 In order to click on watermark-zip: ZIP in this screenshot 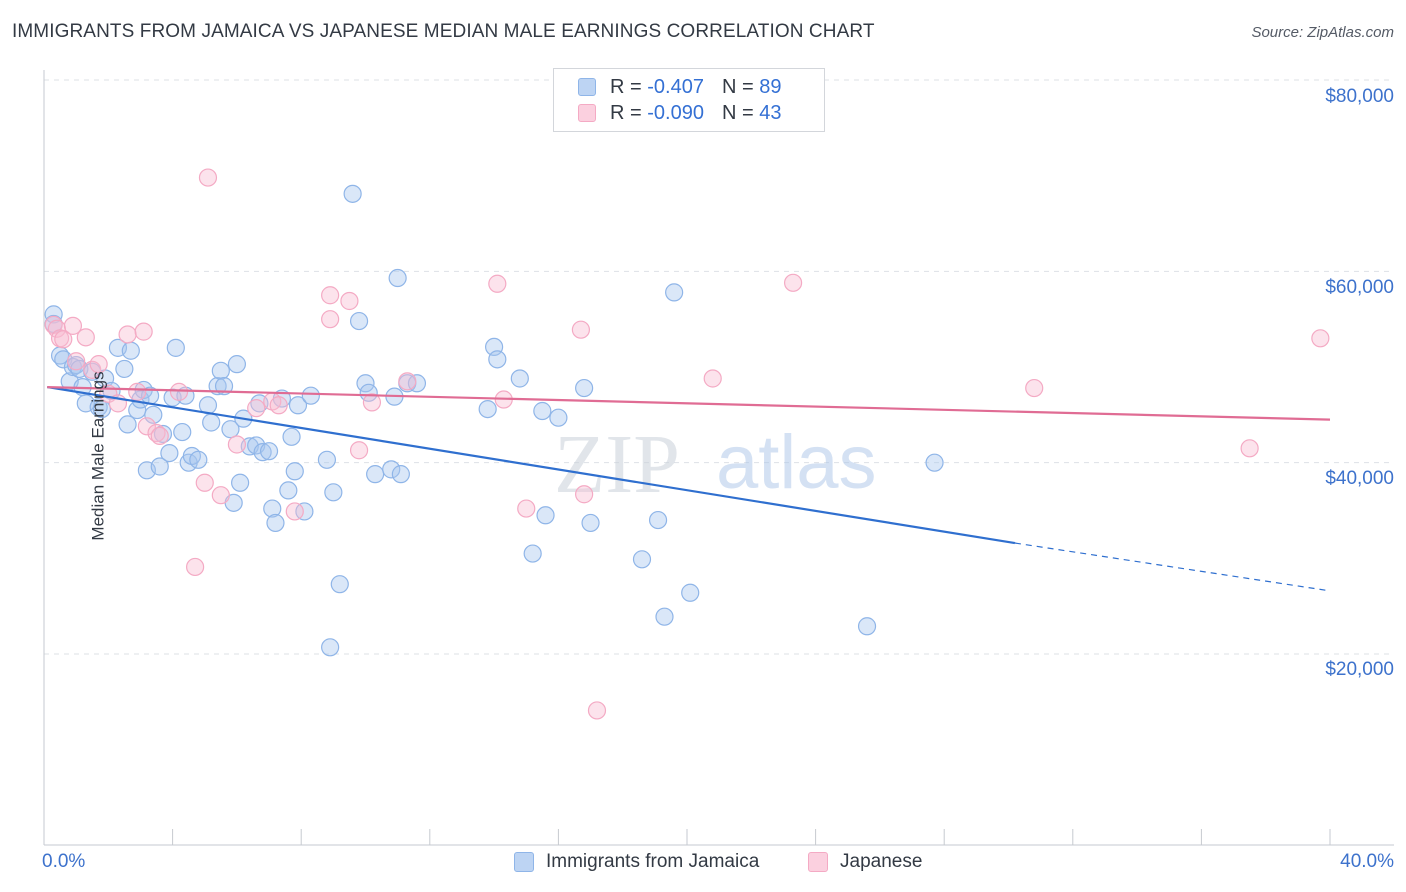, I will do `click(617, 464)`.